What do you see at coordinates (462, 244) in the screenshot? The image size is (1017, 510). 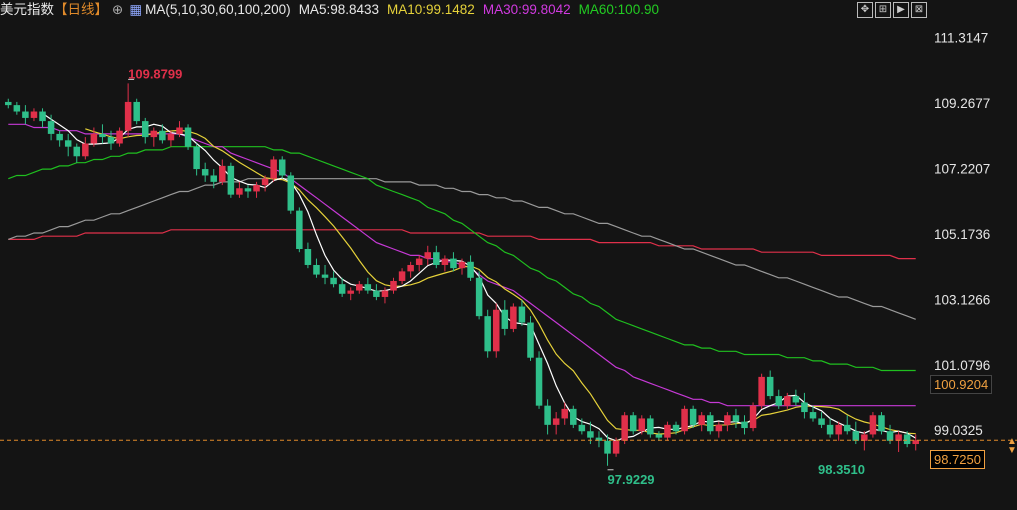 I see `ma200-line` at bounding box center [462, 244].